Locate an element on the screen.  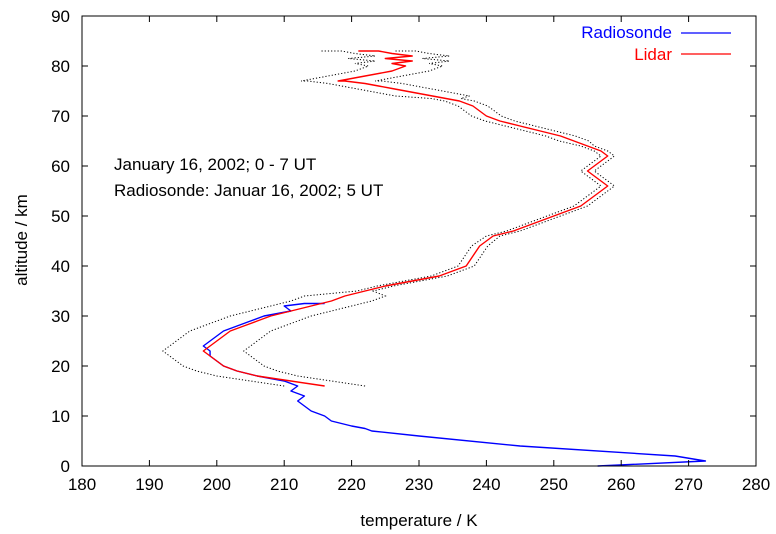
y-tick-label: 60 is located at coordinates (60, 166).